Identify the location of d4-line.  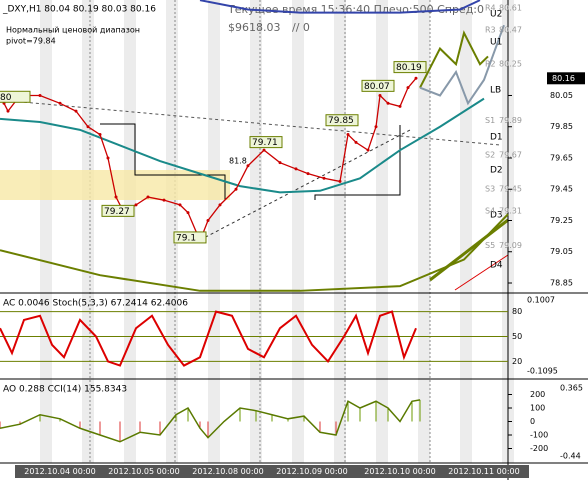
(481, 272).